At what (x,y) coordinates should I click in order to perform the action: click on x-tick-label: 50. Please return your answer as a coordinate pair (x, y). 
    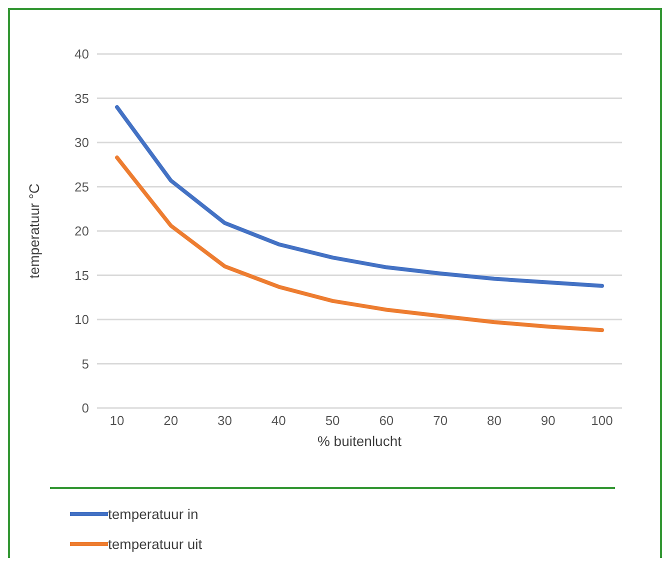
    Looking at the image, I should click on (332, 420).